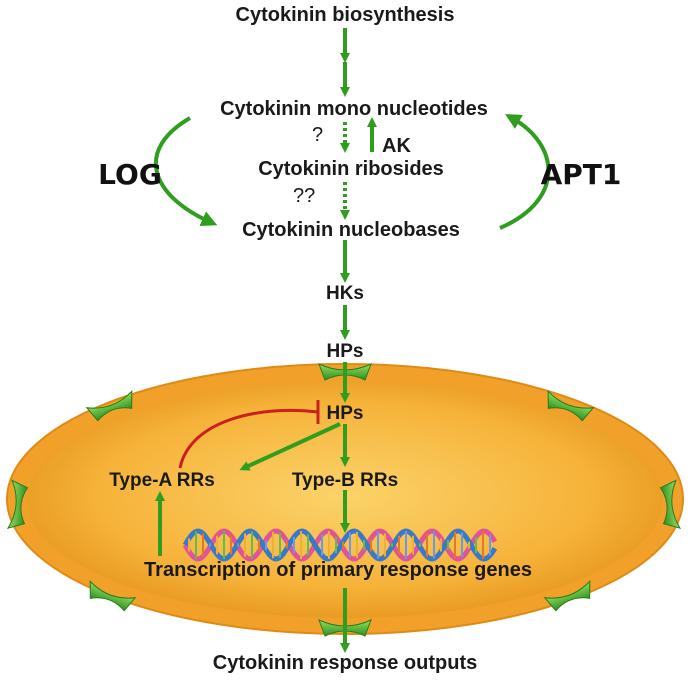 The height and width of the screenshot is (681, 690). I want to click on inhibition-arrow, so click(249, 434).